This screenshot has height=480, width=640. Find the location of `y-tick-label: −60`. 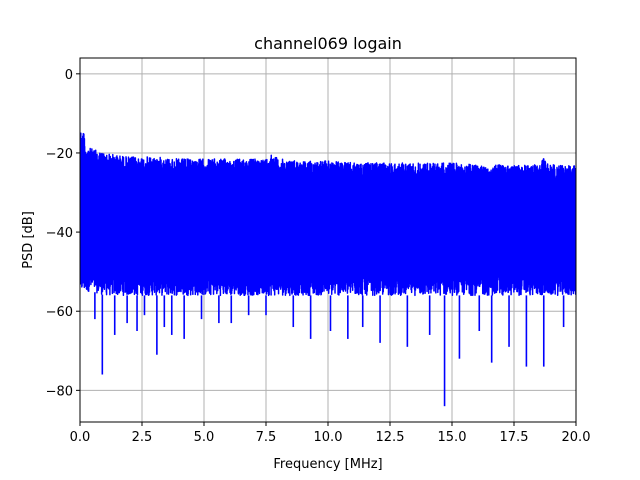

y-tick-label: −60 is located at coordinates (59, 312).